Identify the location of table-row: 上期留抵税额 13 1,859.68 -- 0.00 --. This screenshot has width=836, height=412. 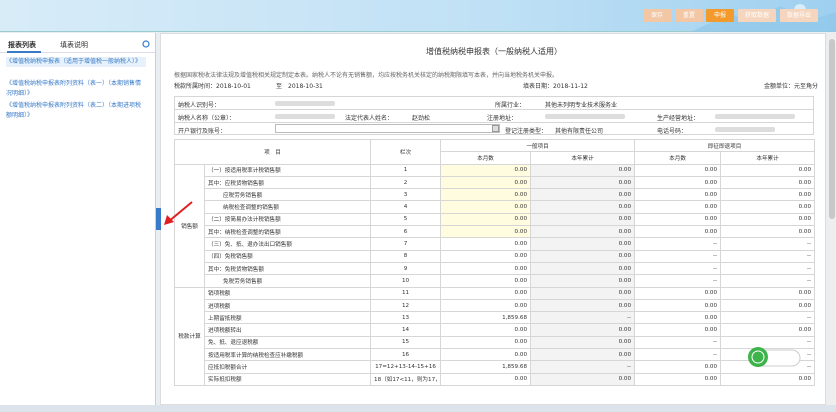
(495, 318).